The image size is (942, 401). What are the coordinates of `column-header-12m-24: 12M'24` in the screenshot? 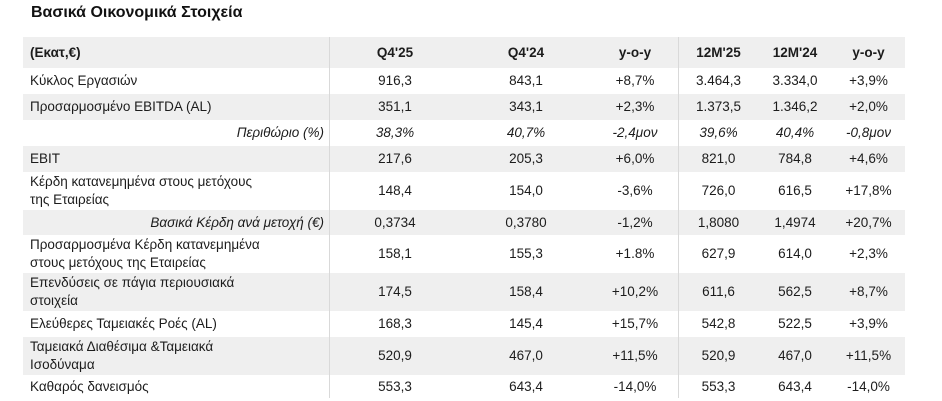 It's located at (795, 52).